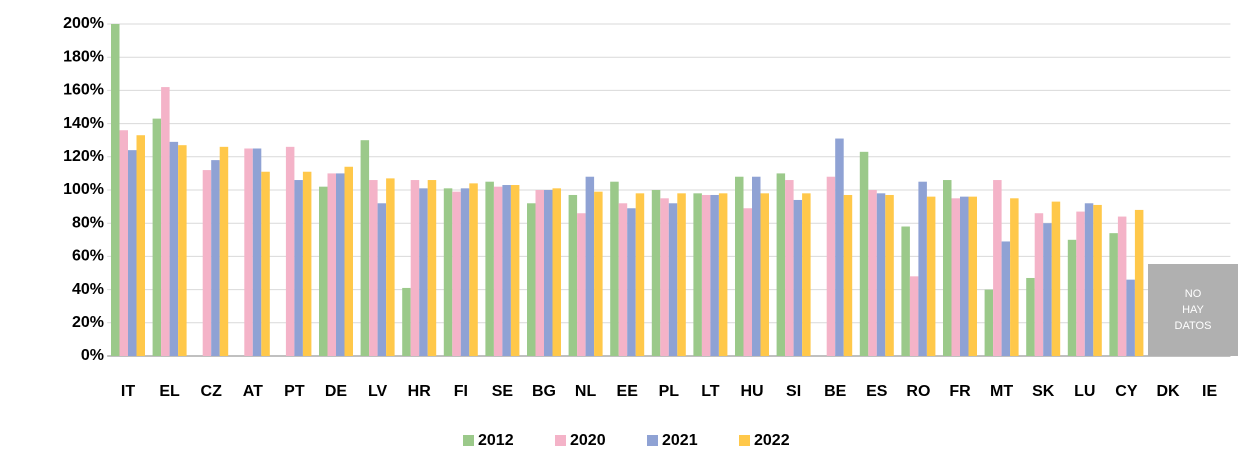  I want to click on x-tick-label: EE, so click(628, 391).